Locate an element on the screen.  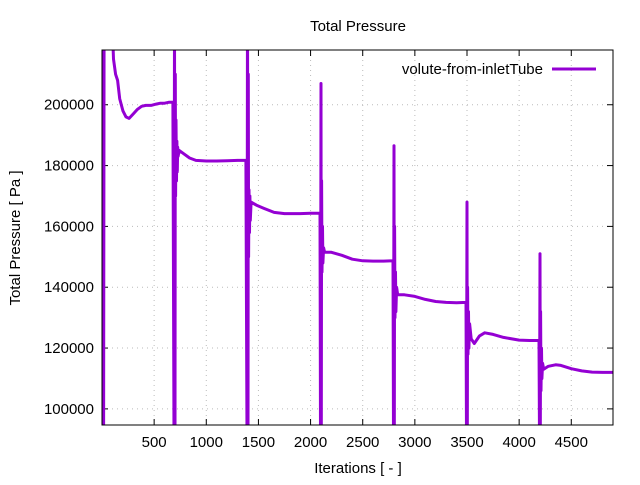
y-tick-label: 180000 is located at coordinates (69, 166).